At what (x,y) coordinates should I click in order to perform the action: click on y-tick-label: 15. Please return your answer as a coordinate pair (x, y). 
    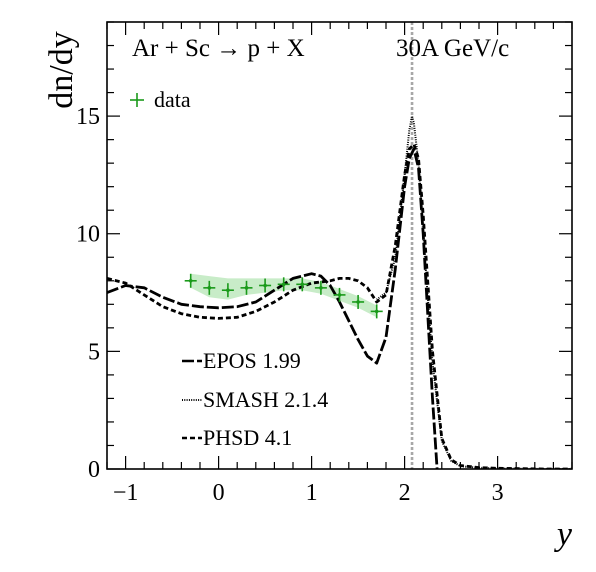
    Looking at the image, I should click on (88, 117).